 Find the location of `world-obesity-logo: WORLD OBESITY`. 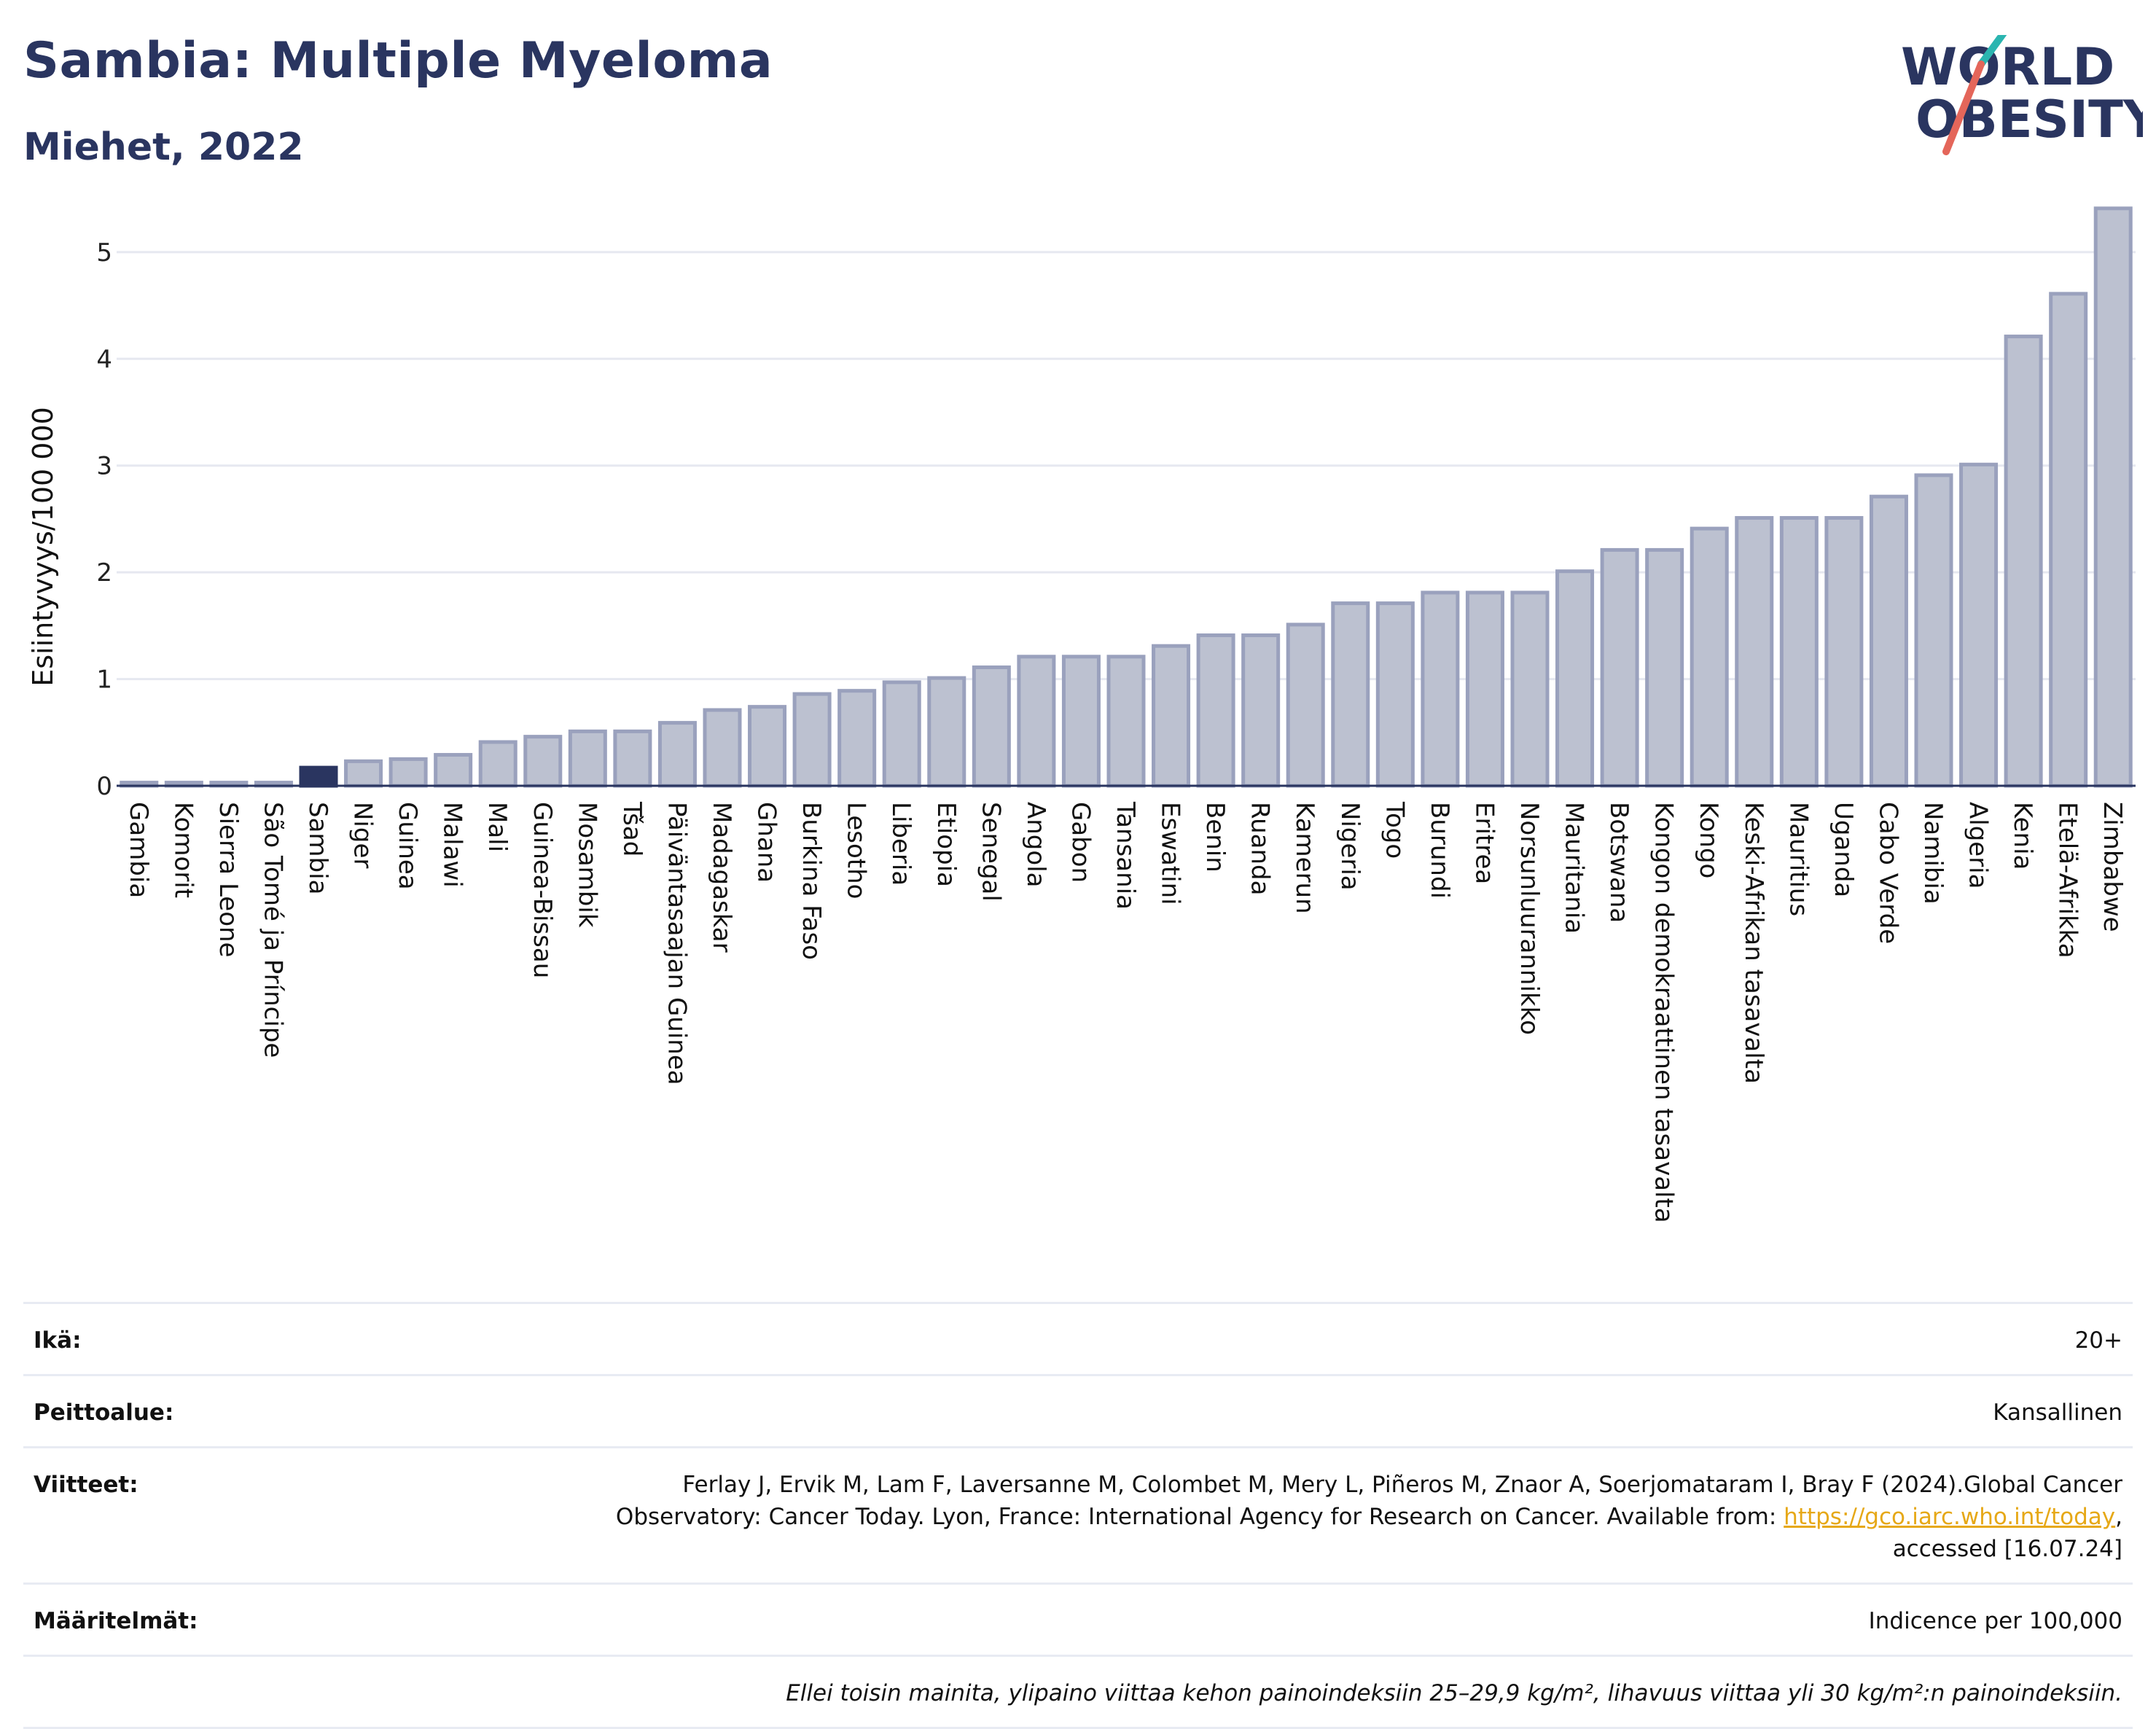

world-obesity-logo: WORLD OBESITY is located at coordinates (2022, 95).